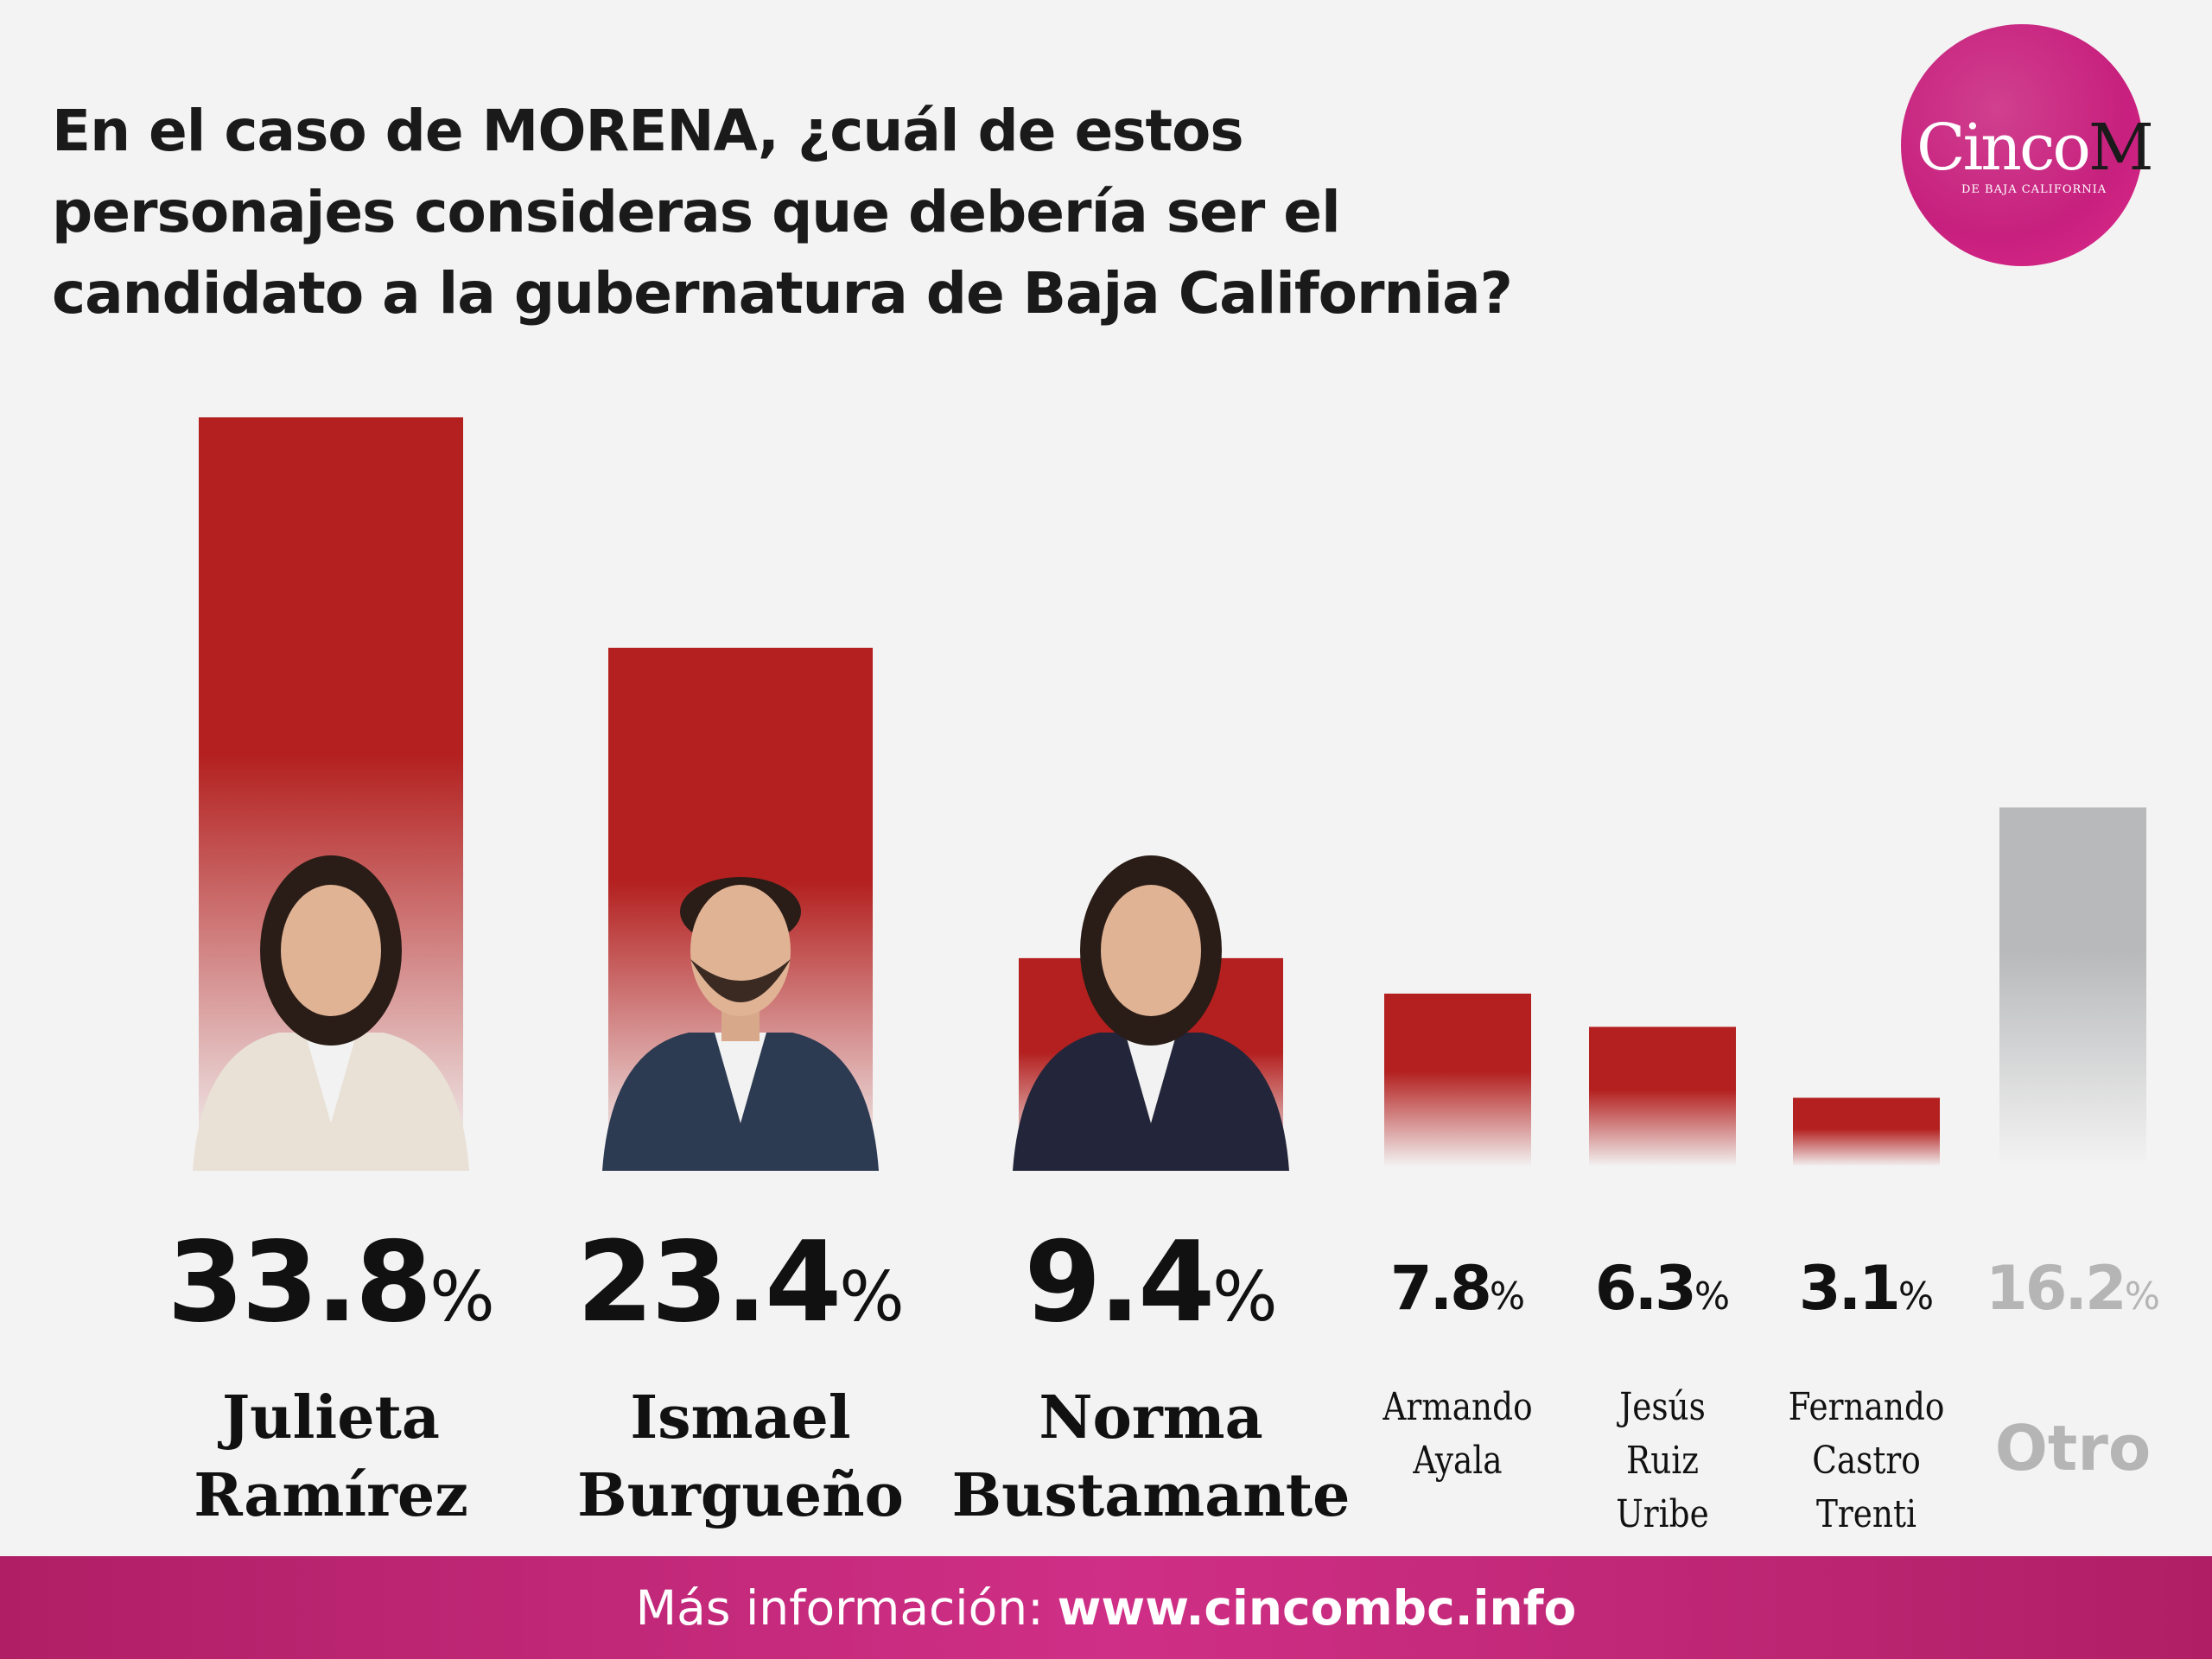 This screenshot has width=2212, height=1659. I want to click on logo-word: CincoM, so click(2035, 148).